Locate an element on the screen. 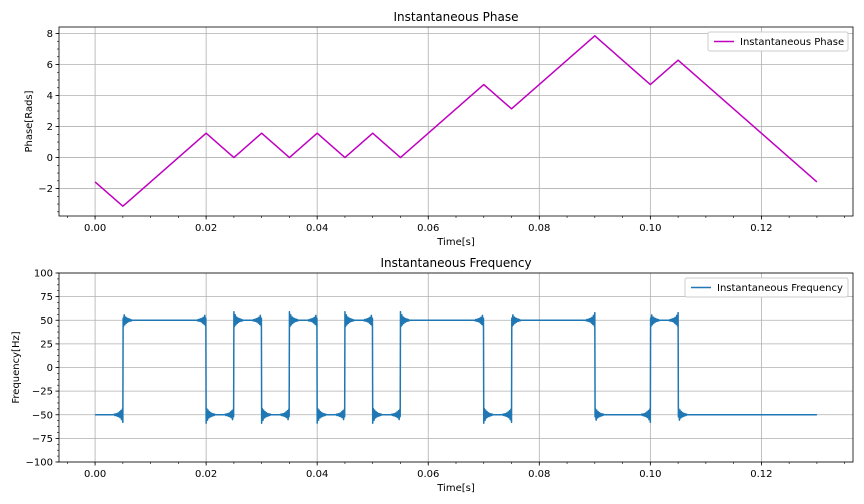  y-tick-label: −100 is located at coordinates (39, 463).